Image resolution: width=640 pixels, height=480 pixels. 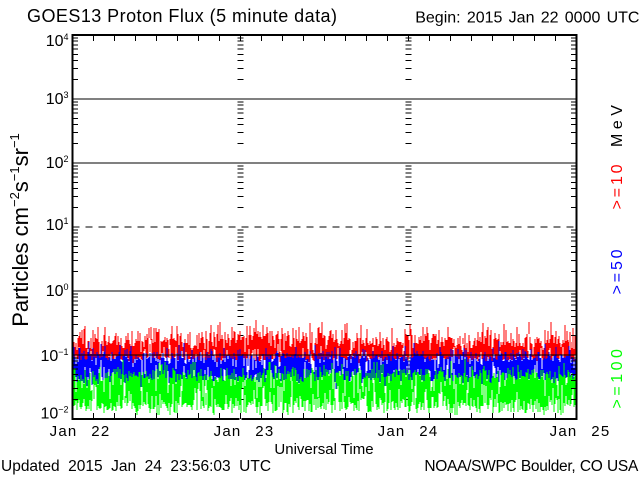 I want to click on svg-text: 10³, so click(x=57, y=99).